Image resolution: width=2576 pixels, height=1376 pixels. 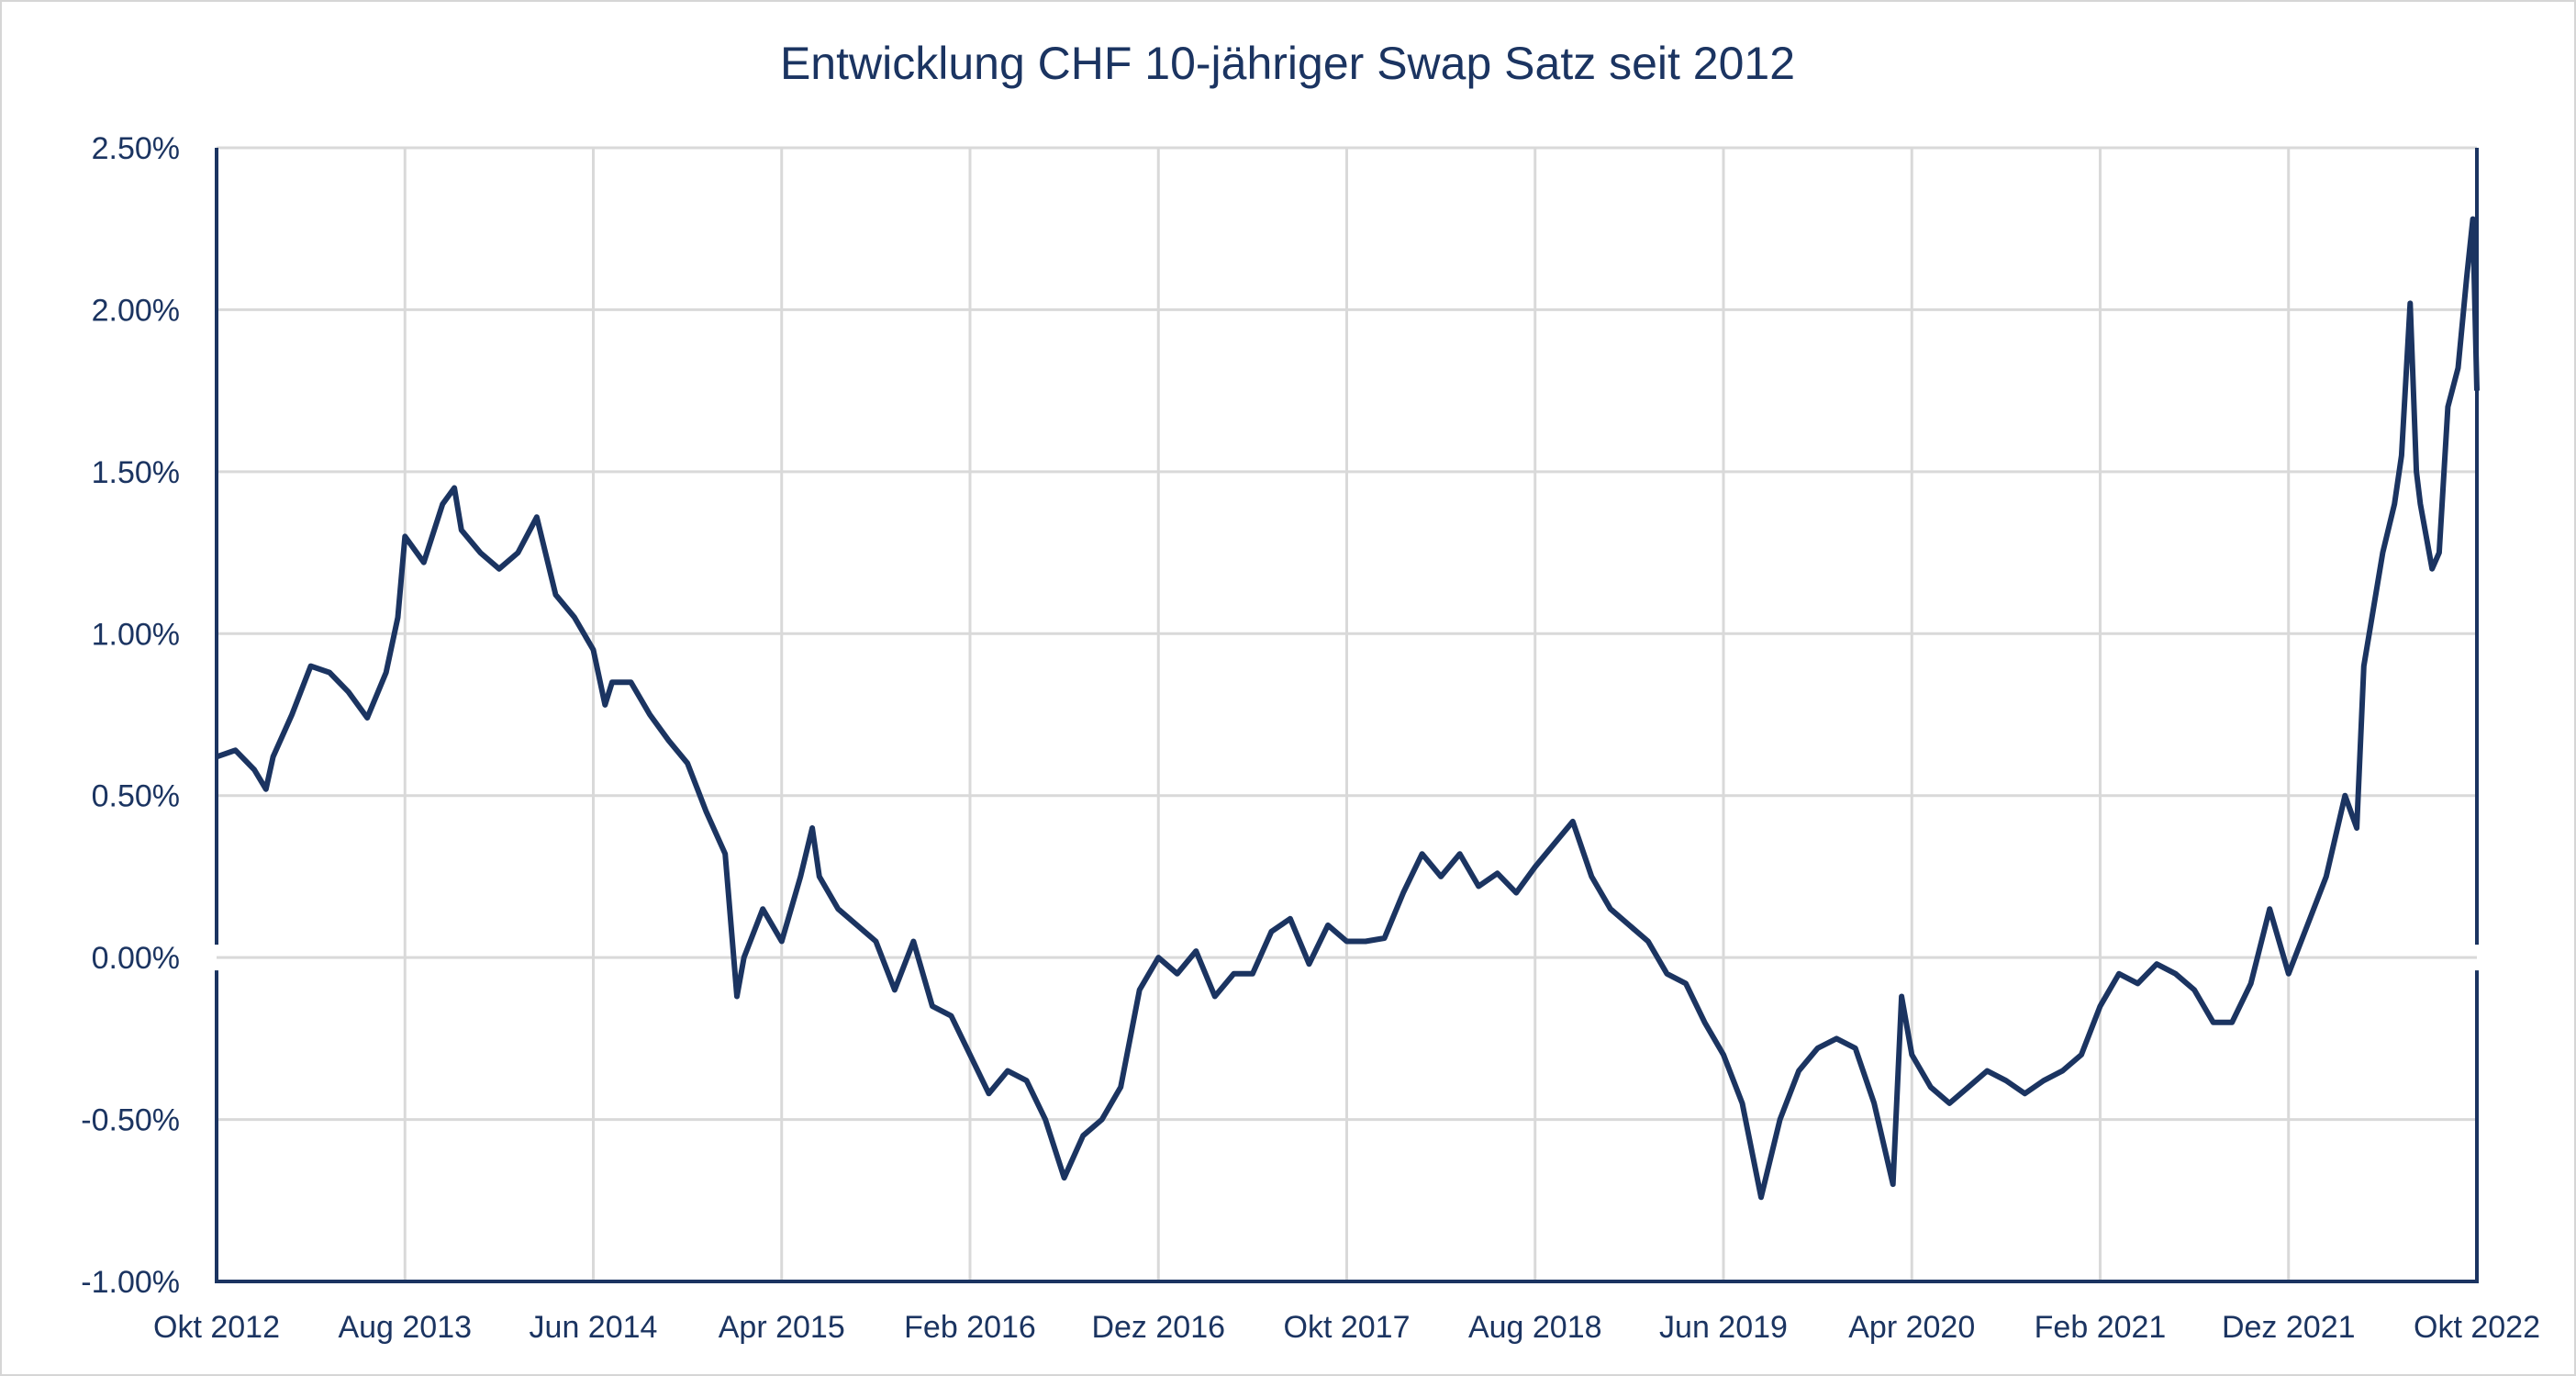 What do you see at coordinates (1911, 1328) in the screenshot?
I see `x-tick-label: Apr 2020` at bounding box center [1911, 1328].